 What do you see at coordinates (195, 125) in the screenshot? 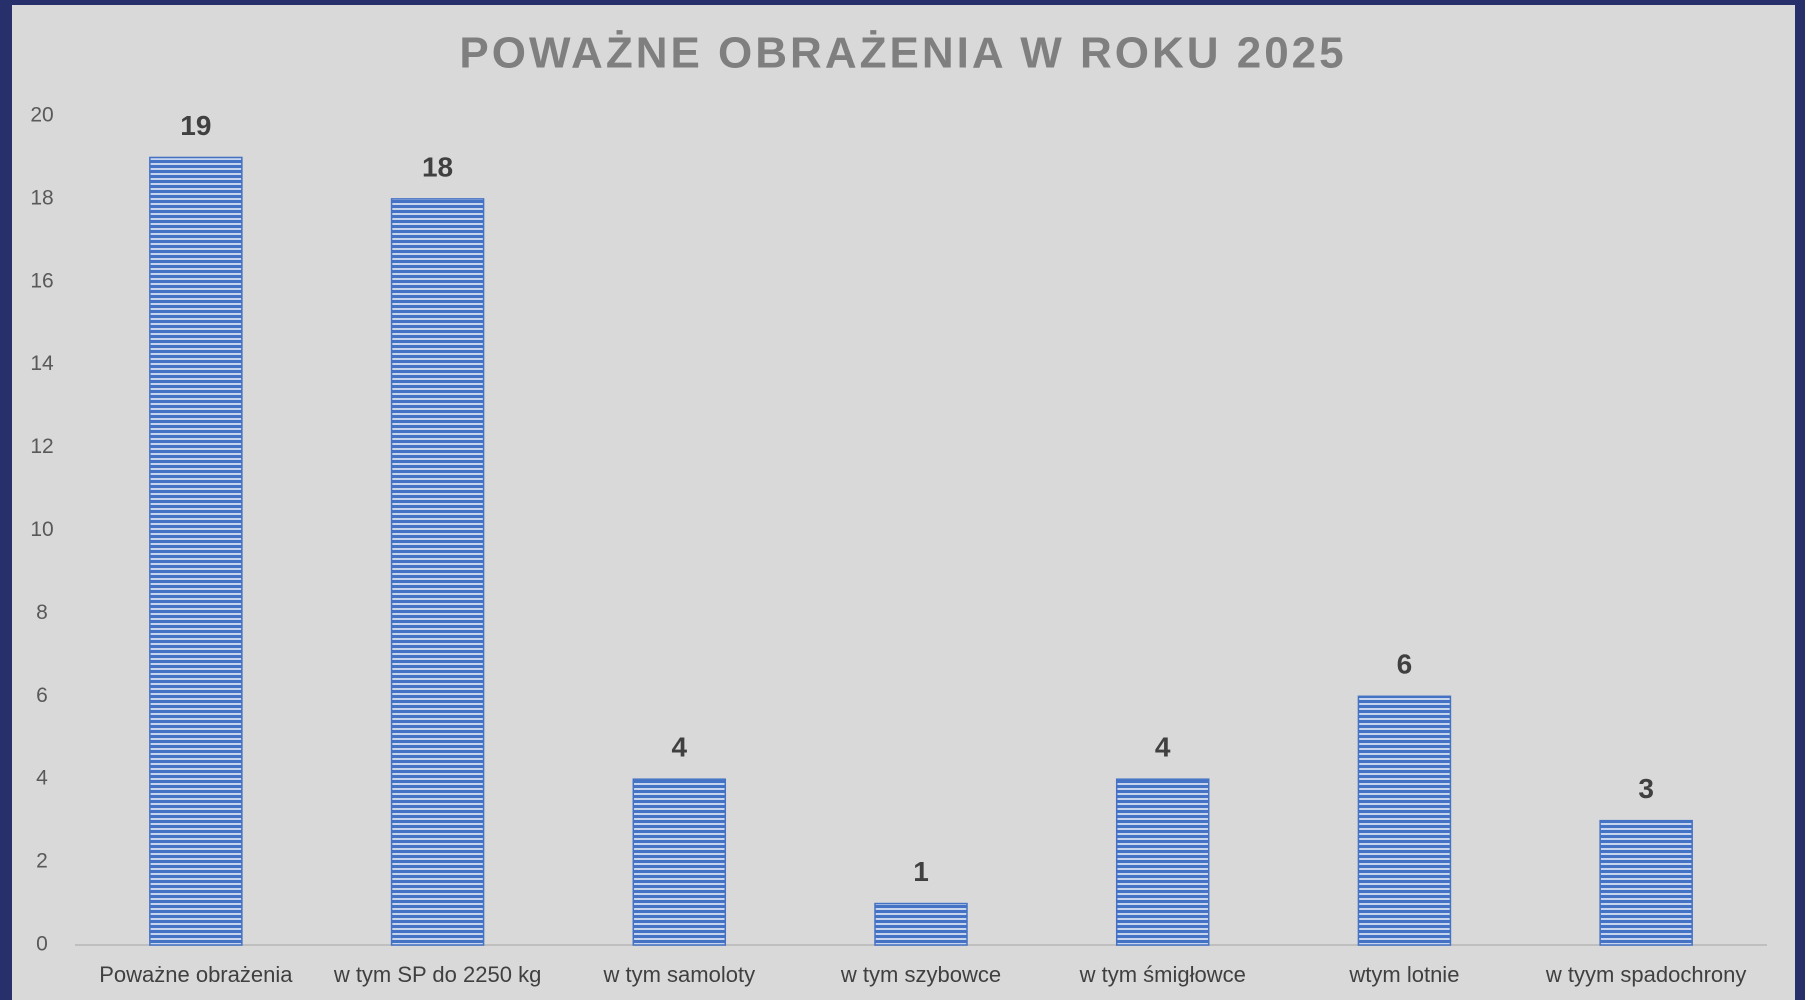
I see `value-label: 19` at bounding box center [195, 125].